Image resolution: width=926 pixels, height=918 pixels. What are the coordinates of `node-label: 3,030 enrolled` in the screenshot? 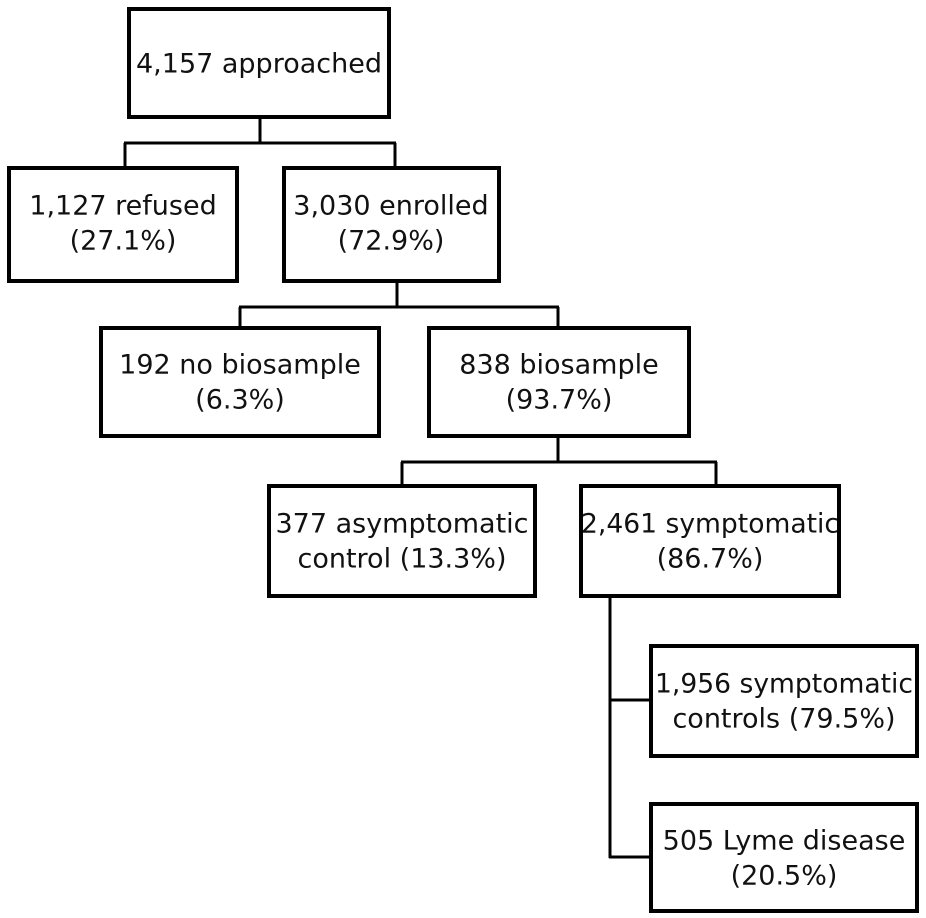 It's located at (390, 206).